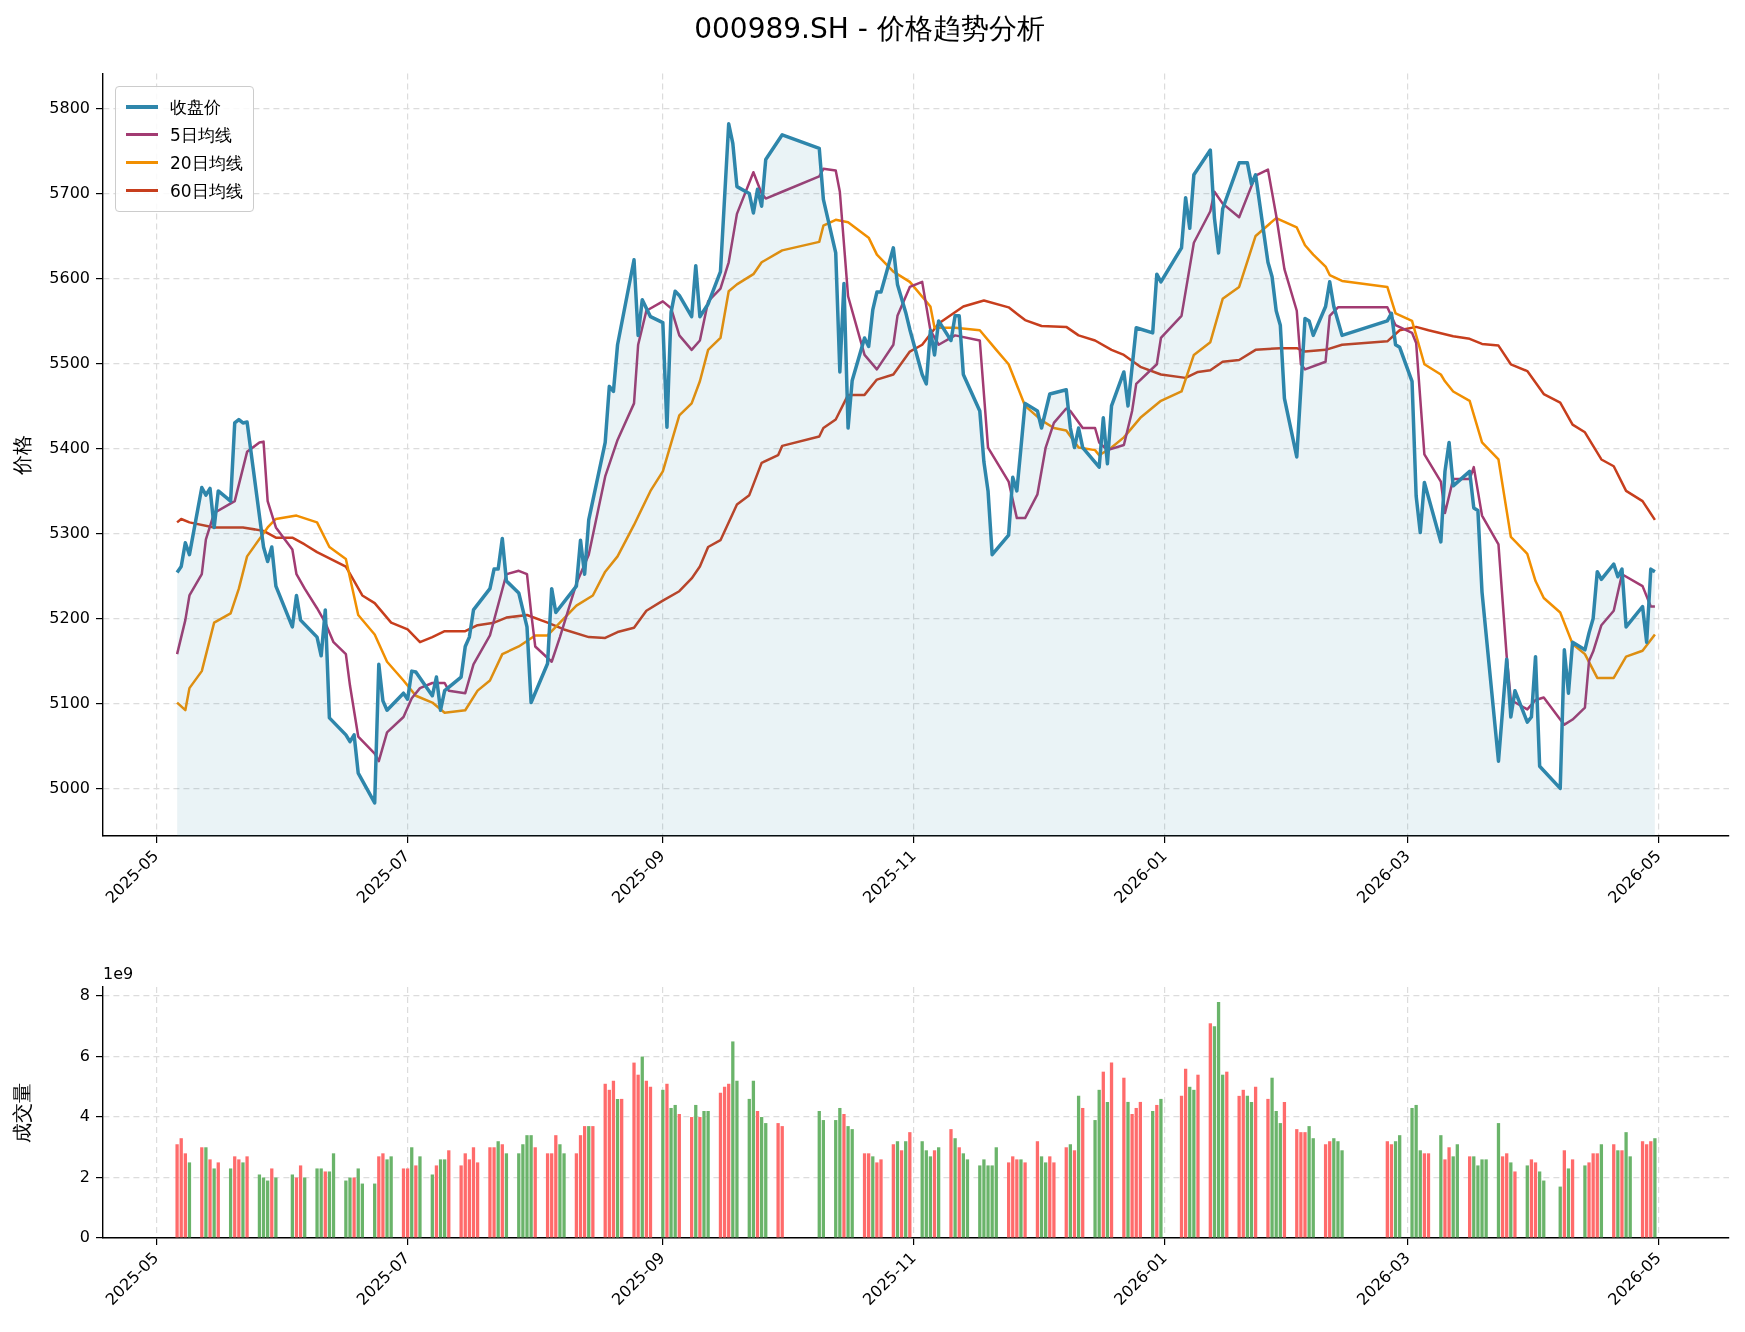  What do you see at coordinates (84, 1237) in the screenshot?
I see `y-tick-label: 0` at bounding box center [84, 1237].